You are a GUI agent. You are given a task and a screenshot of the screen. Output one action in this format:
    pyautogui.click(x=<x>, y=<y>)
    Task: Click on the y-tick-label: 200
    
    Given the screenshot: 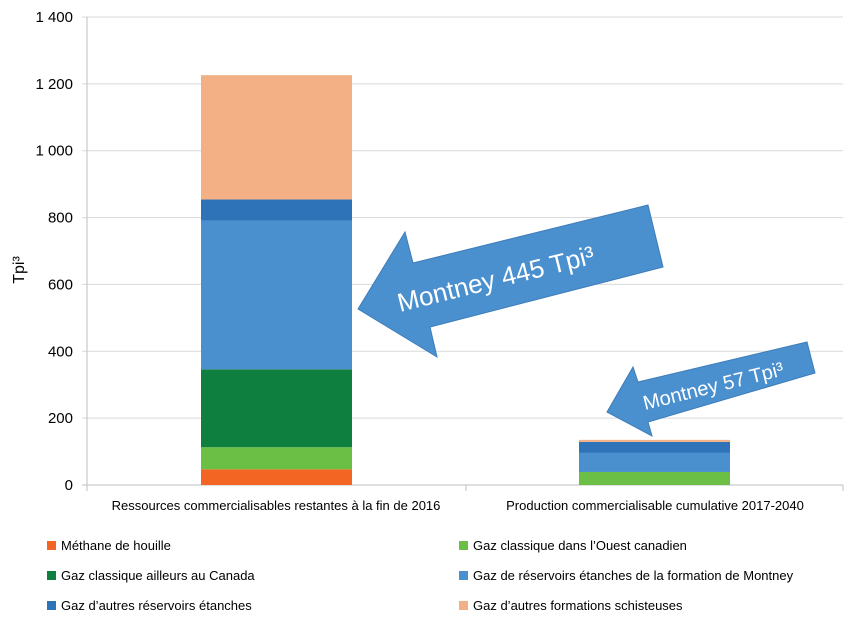 What is the action you would take?
    pyautogui.click(x=60, y=418)
    